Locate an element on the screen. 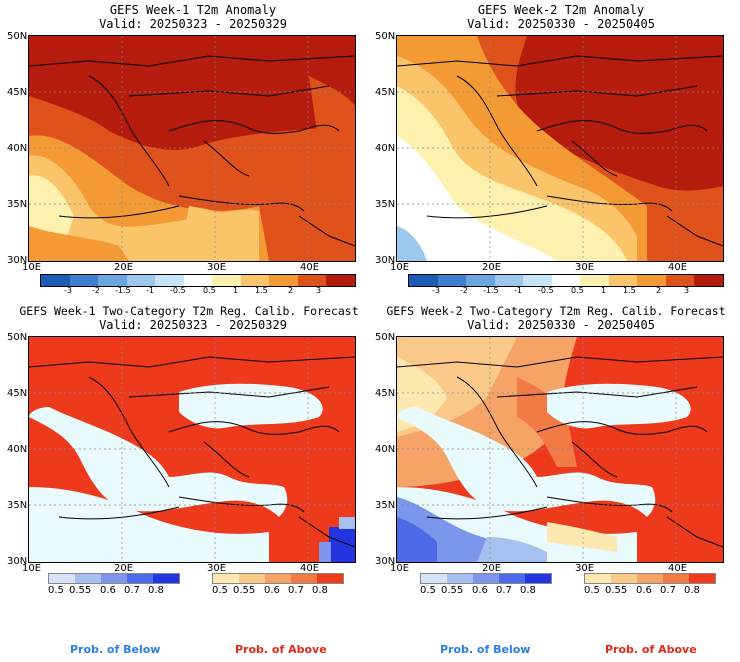 The image size is (740, 662). legend-prob-below: Prob. of Below is located at coordinates (115, 649).